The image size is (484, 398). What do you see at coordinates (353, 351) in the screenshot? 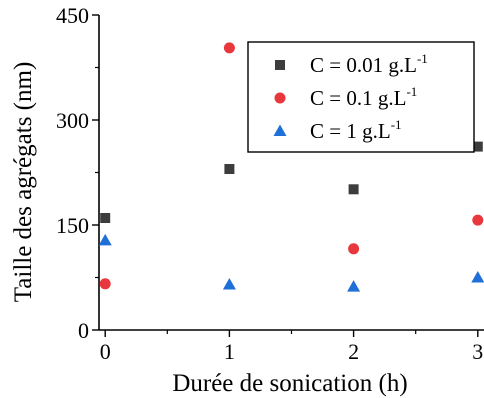
I see `x-tick-label: 2` at bounding box center [353, 351].